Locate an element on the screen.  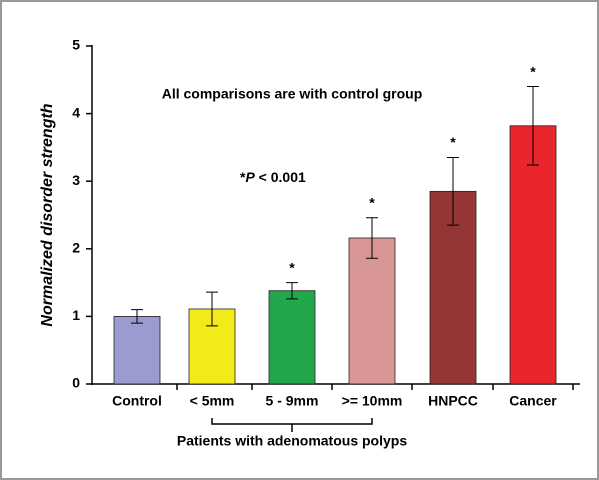
y-tick-label: 1 is located at coordinates (76, 315).